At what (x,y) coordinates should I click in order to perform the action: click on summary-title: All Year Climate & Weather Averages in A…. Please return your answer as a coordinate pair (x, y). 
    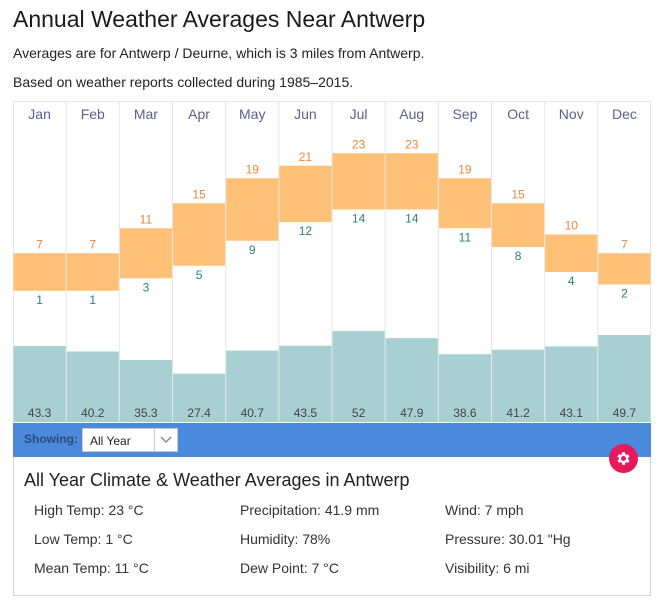
    Looking at the image, I should click on (217, 480).